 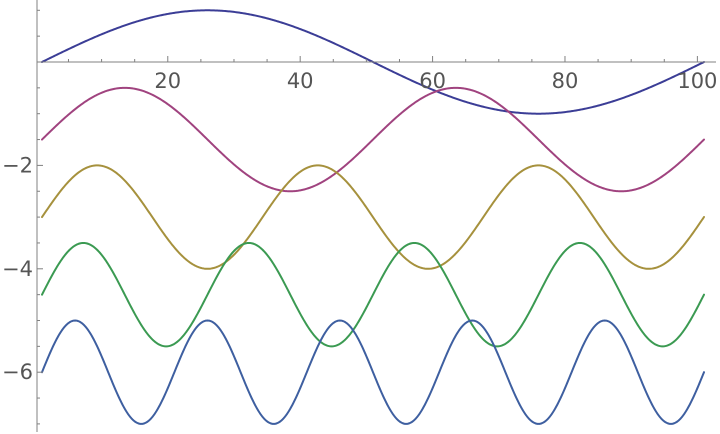 I want to click on y-tick-label: −6, so click(x=17, y=372).